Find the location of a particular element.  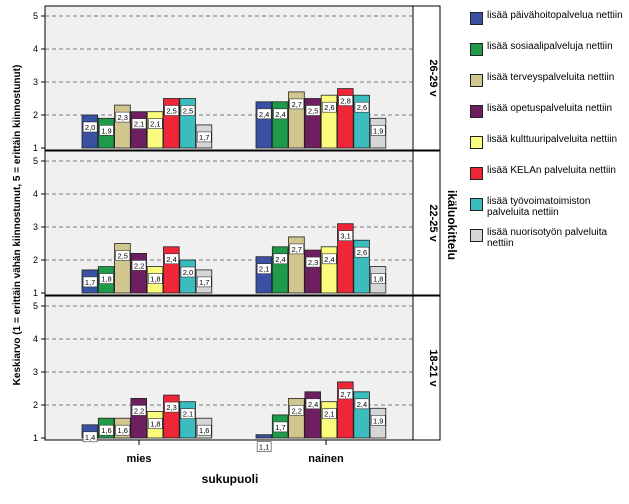

data-label: 3,1 is located at coordinates (345, 236).